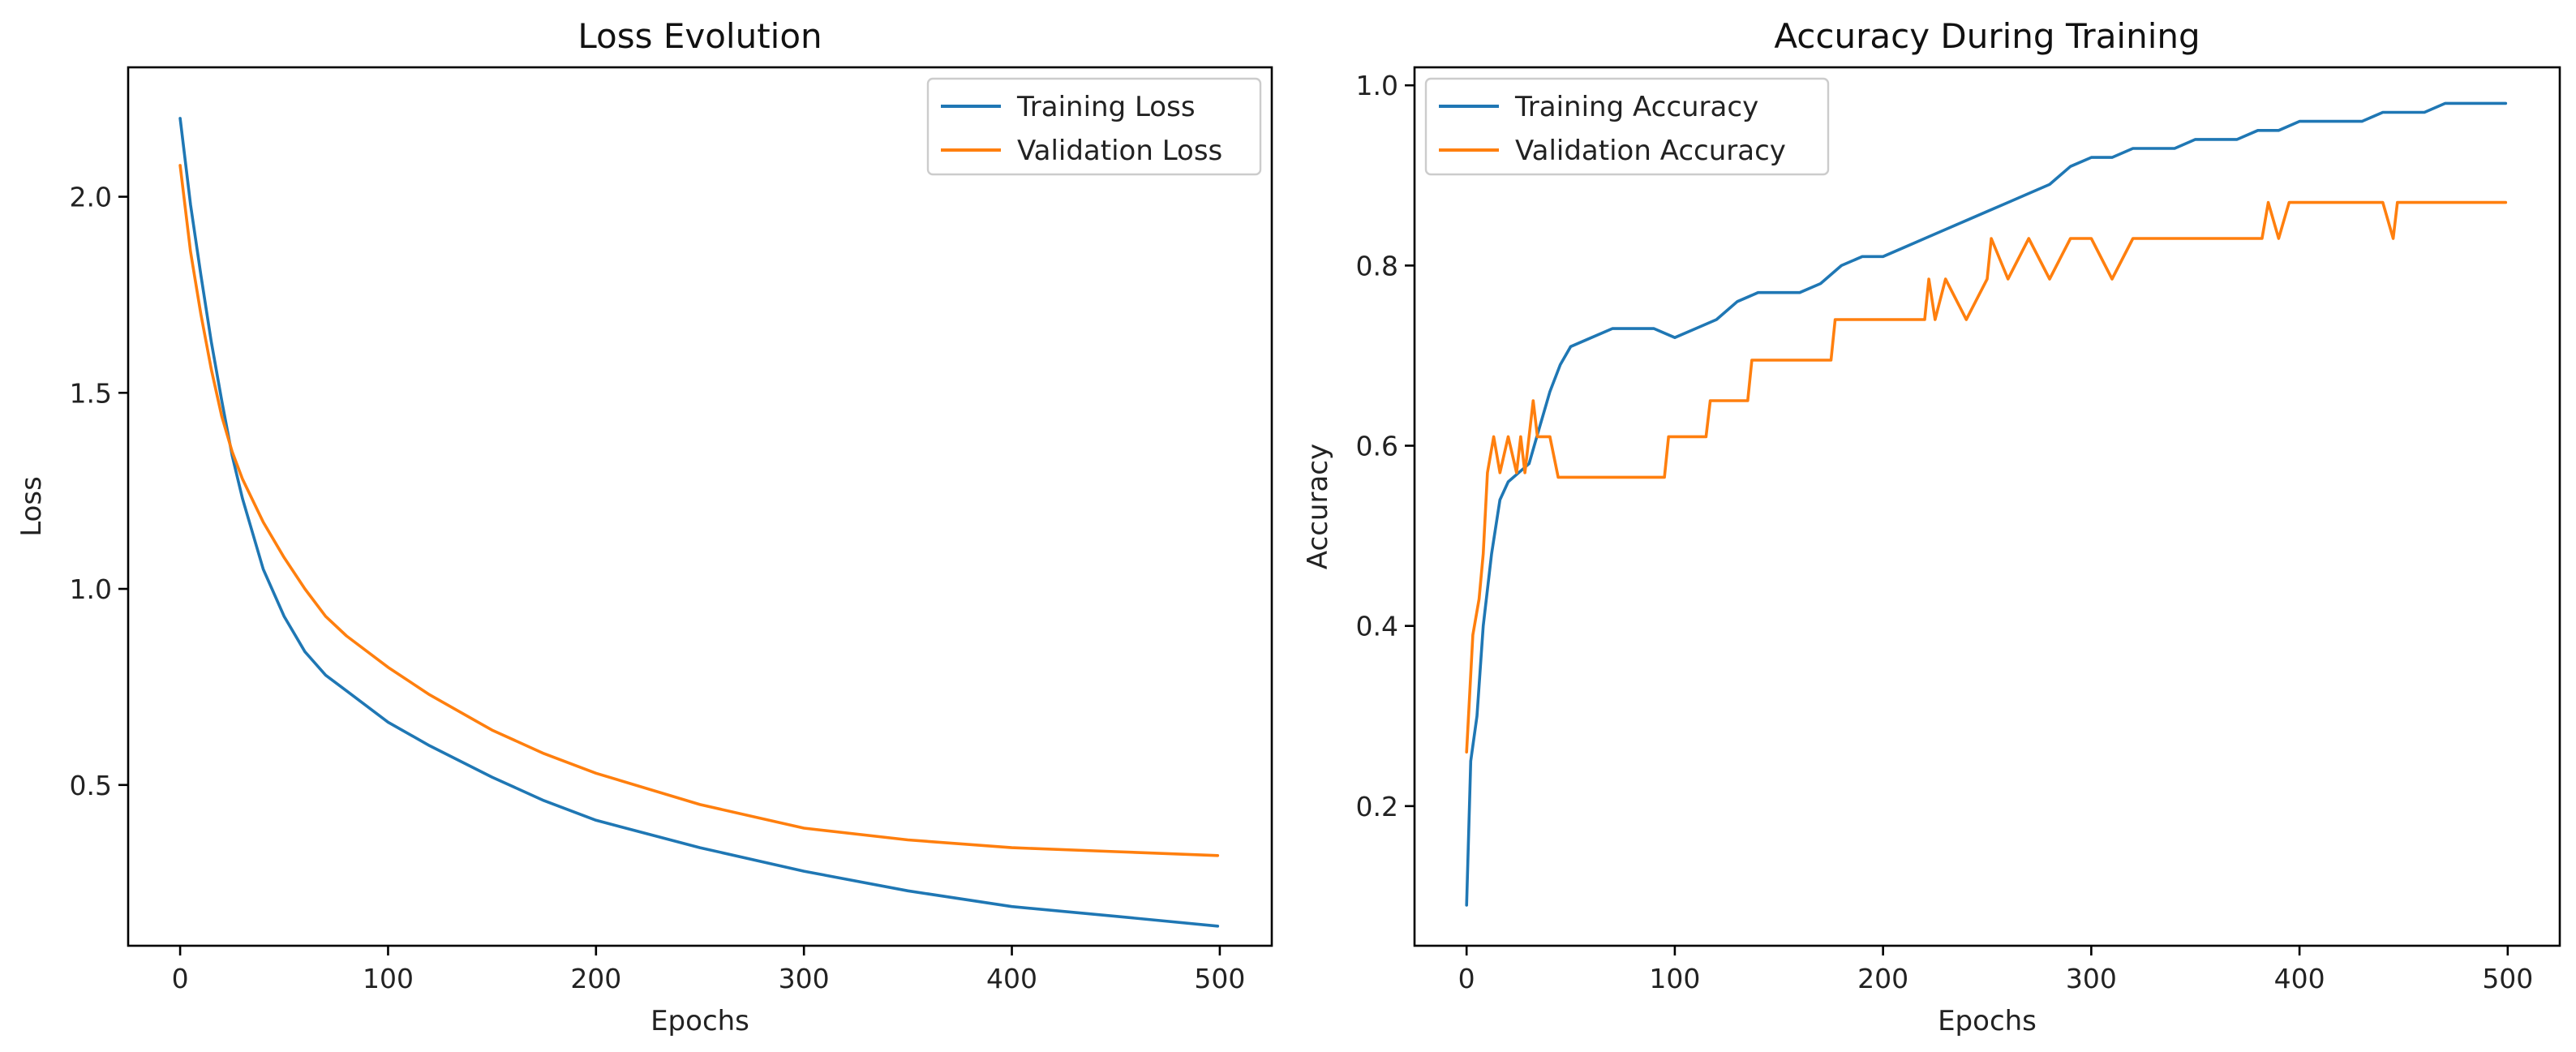  I want to click on legend: Training Accuracy Validation Accuracy, so click(1627, 127).